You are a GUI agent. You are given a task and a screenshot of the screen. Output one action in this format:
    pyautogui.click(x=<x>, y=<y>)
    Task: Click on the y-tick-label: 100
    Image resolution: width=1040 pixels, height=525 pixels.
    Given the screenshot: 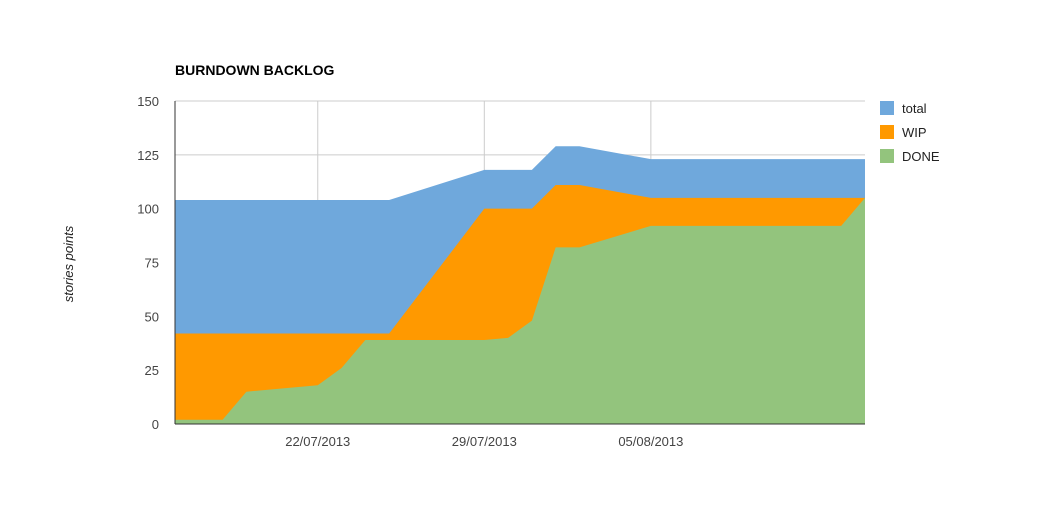 What is the action you would take?
    pyautogui.click(x=148, y=209)
    